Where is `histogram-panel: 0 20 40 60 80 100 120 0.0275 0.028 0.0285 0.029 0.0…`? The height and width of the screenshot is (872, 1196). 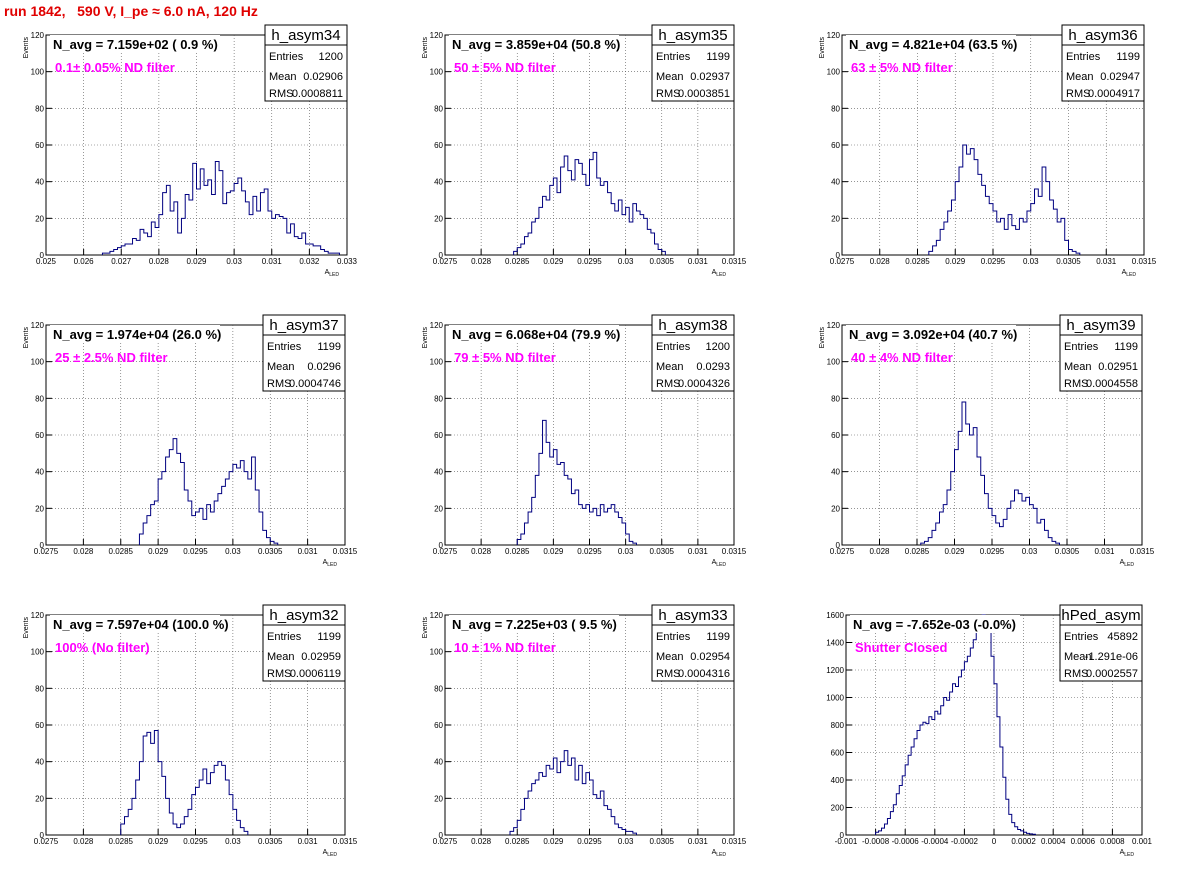 histogram-panel: 0 20 40 60 80 100 120 0.0275 0.028 0.0285 0.029 0.0… is located at coordinates (584, 441).